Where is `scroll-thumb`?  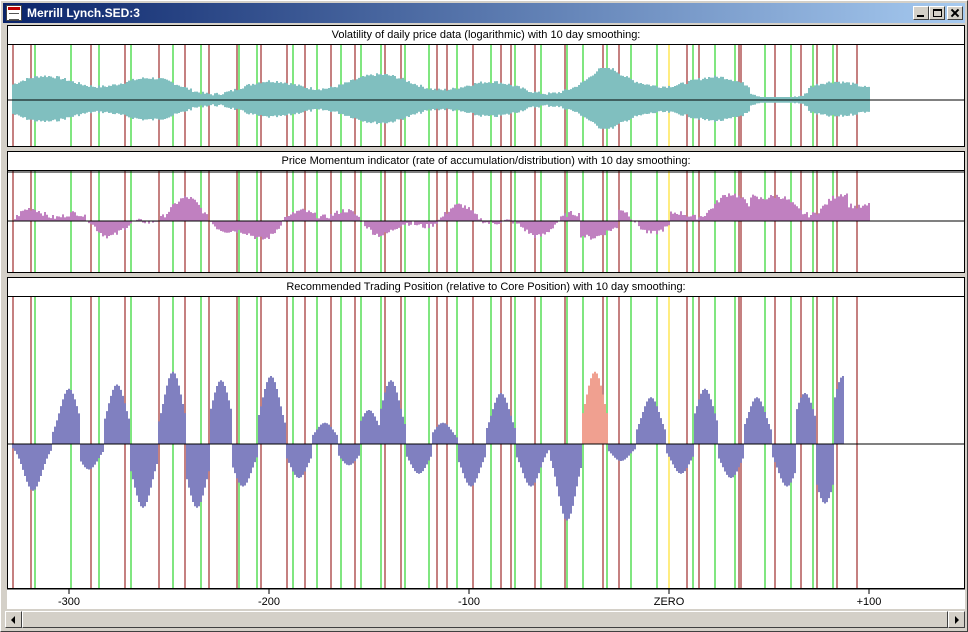
scroll-thumb is located at coordinates (485, 619).